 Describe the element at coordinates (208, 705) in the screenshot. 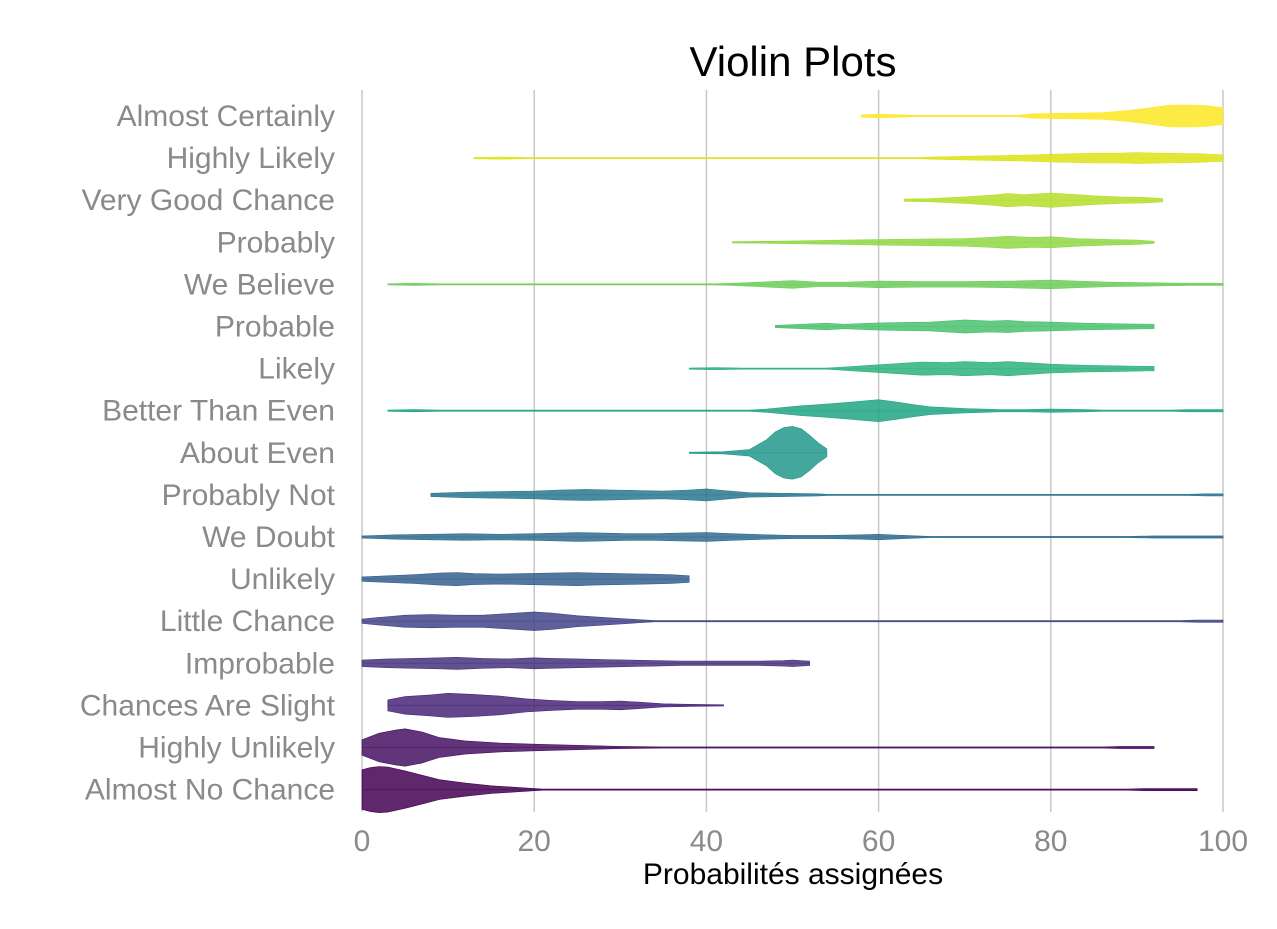

I see `category-label: Chances Are Slight` at that location.